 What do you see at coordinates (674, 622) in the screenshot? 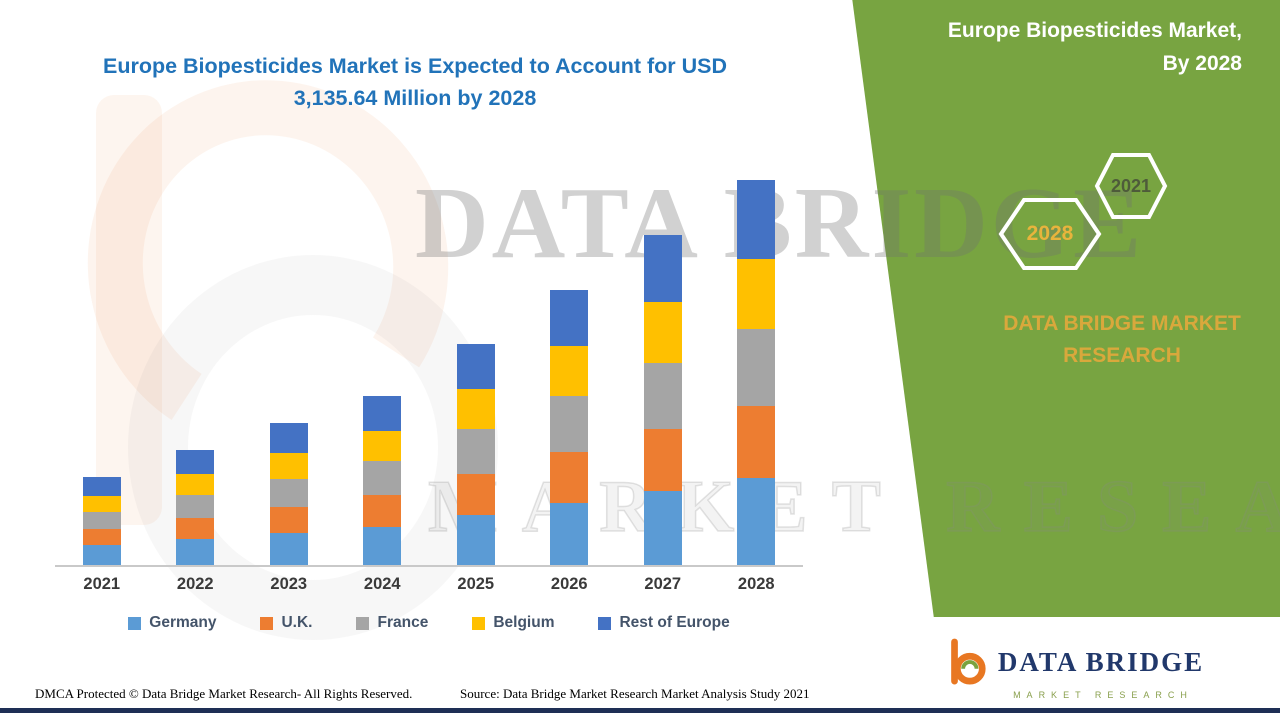
I see `legend-label: Rest of Europe` at bounding box center [674, 622].